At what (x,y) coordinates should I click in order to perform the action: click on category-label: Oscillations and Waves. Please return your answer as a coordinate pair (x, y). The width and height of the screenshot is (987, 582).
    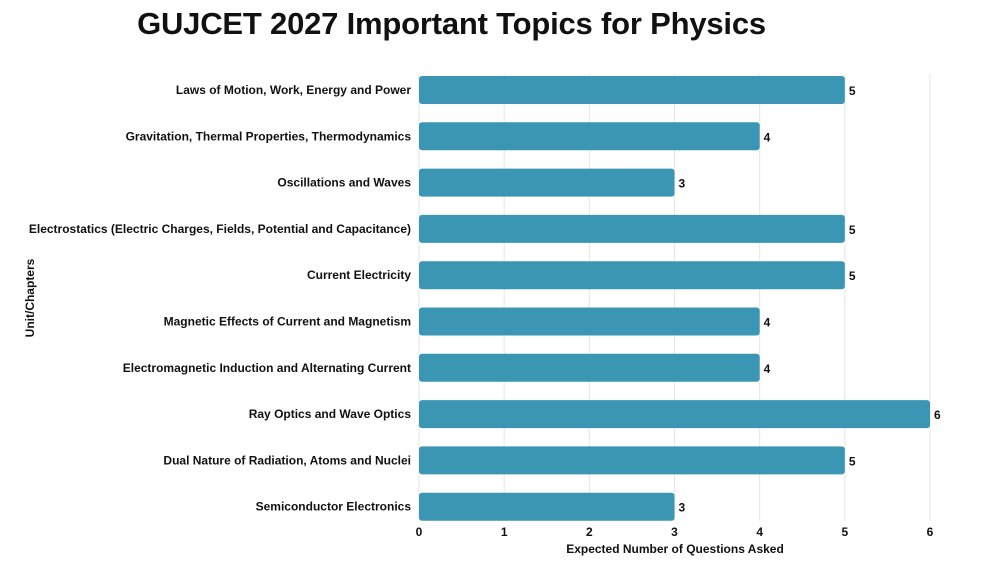
    Looking at the image, I should click on (344, 183).